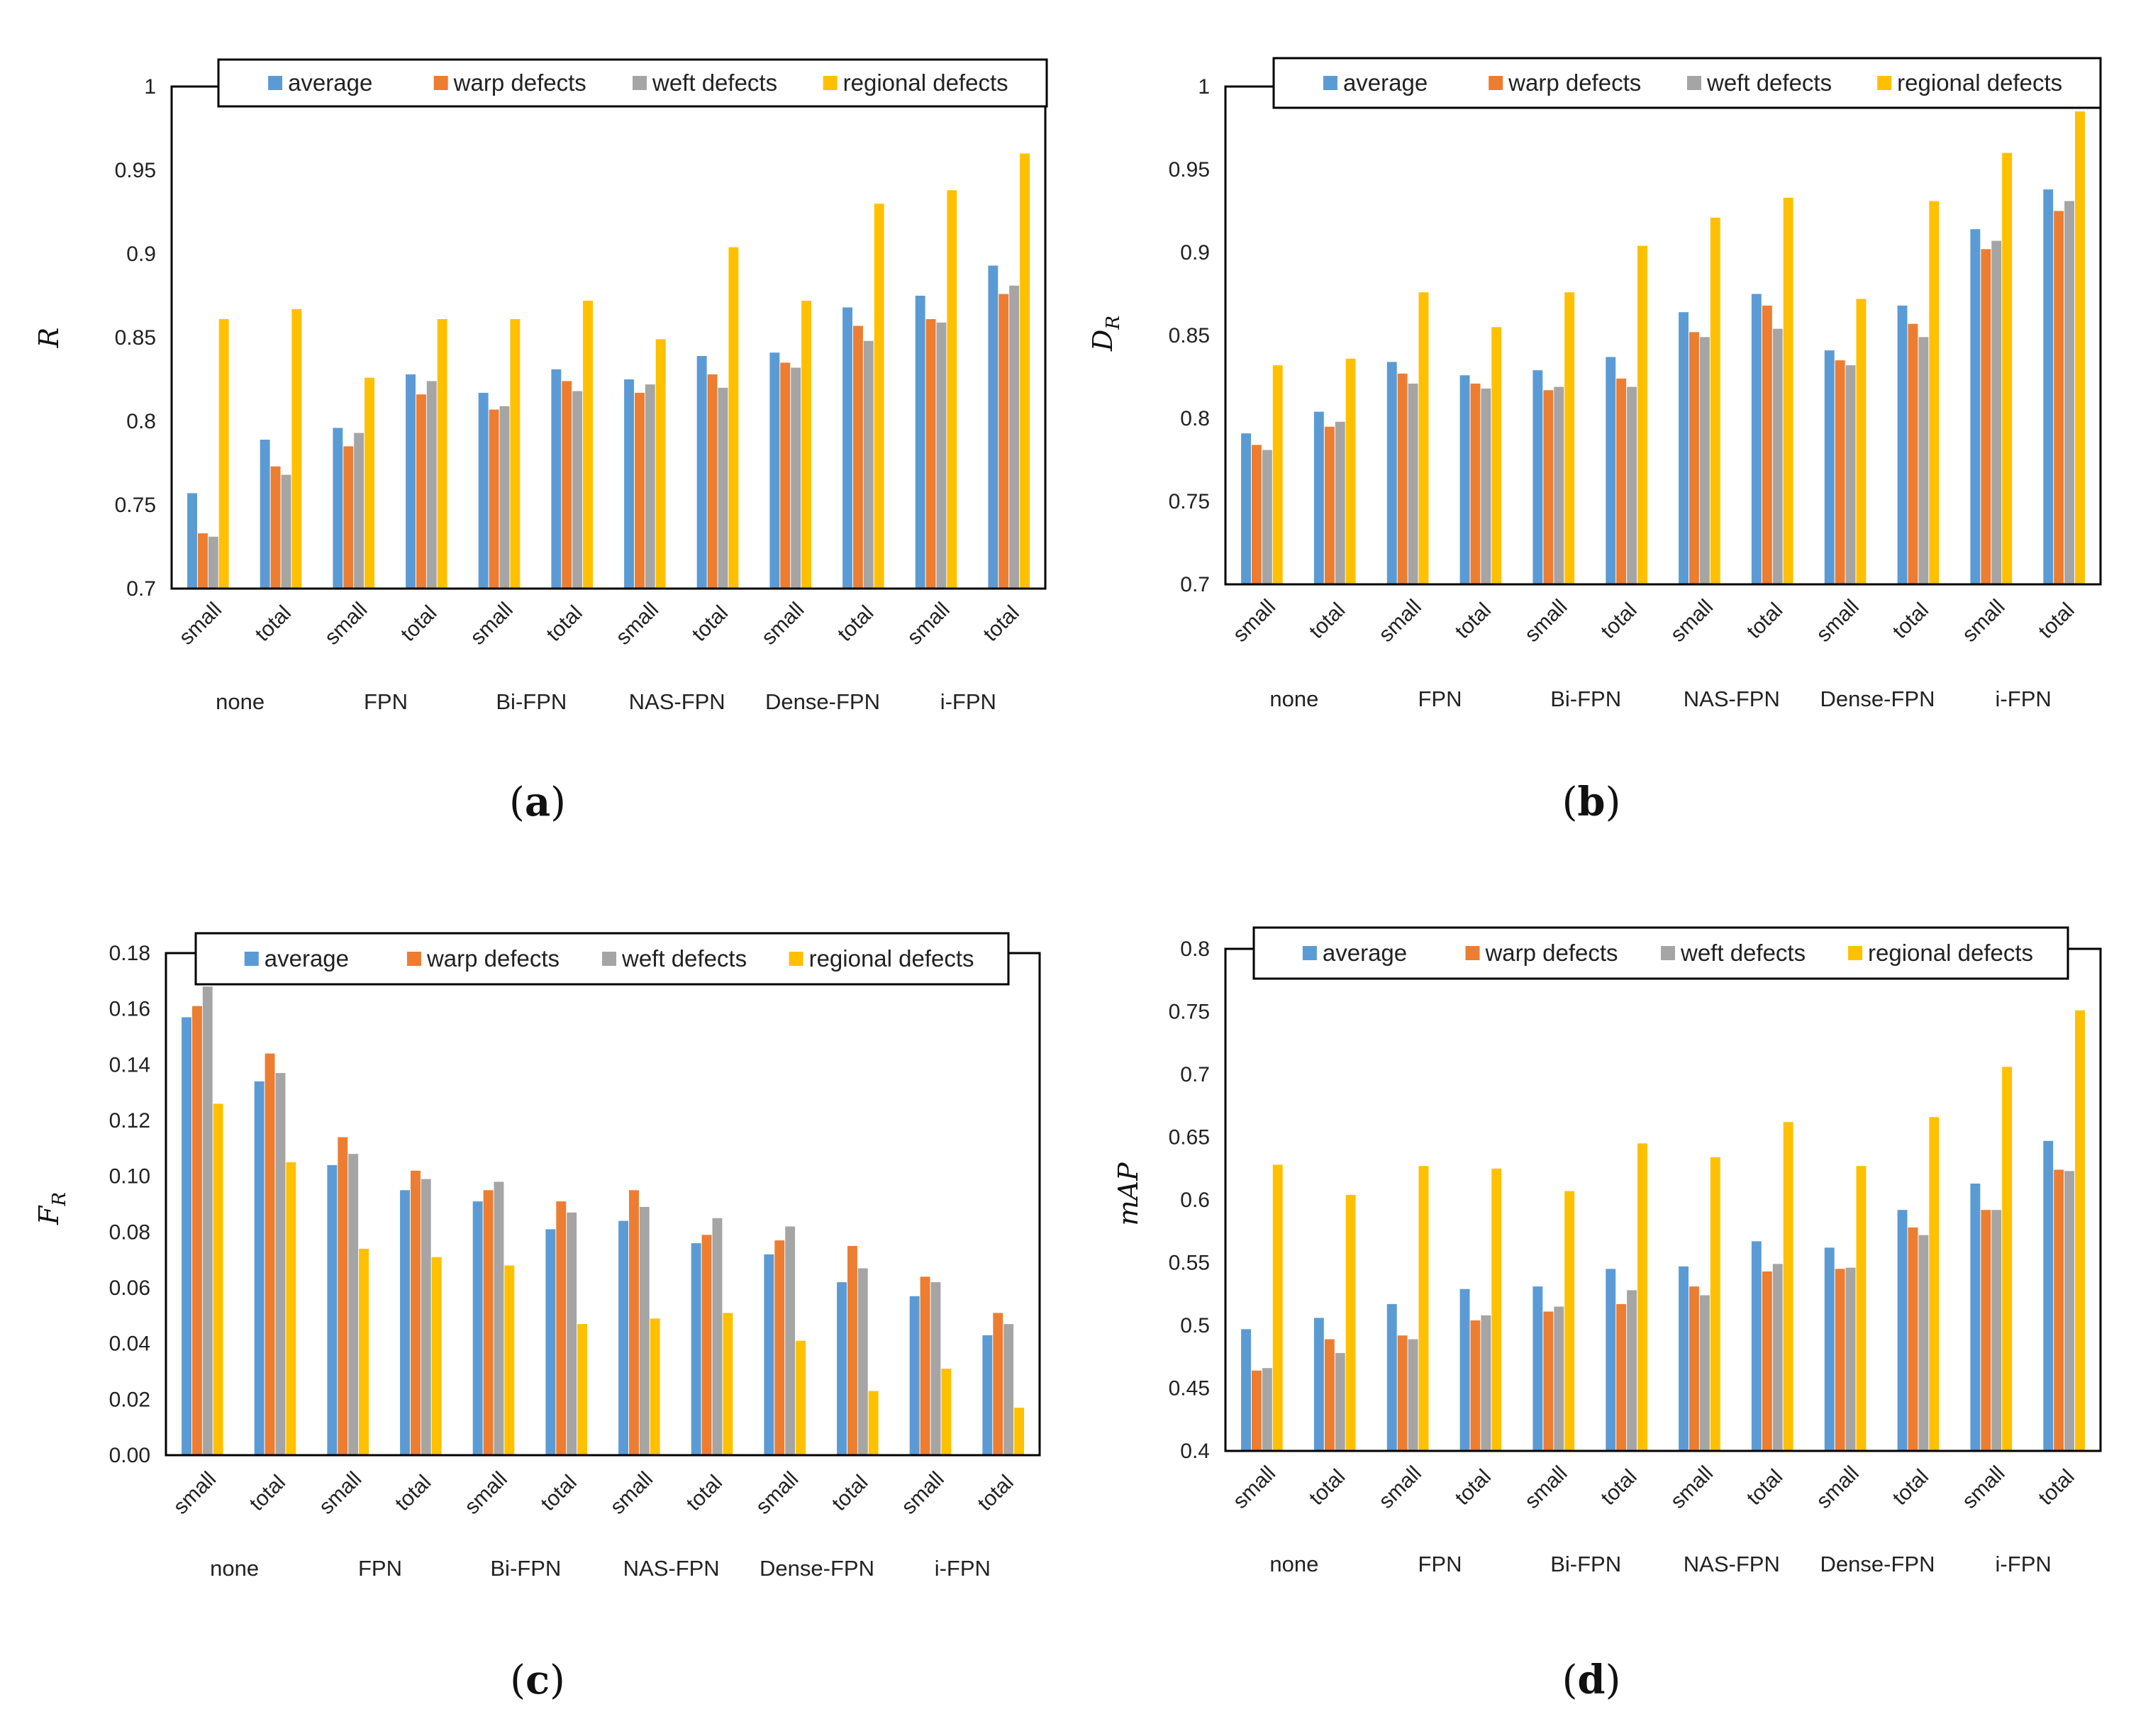 The image size is (2136, 1736). What do you see at coordinates (830, 83) in the screenshot?
I see `panel-a-legend-swatch-regional-defects` at bounding box center [830, 83].